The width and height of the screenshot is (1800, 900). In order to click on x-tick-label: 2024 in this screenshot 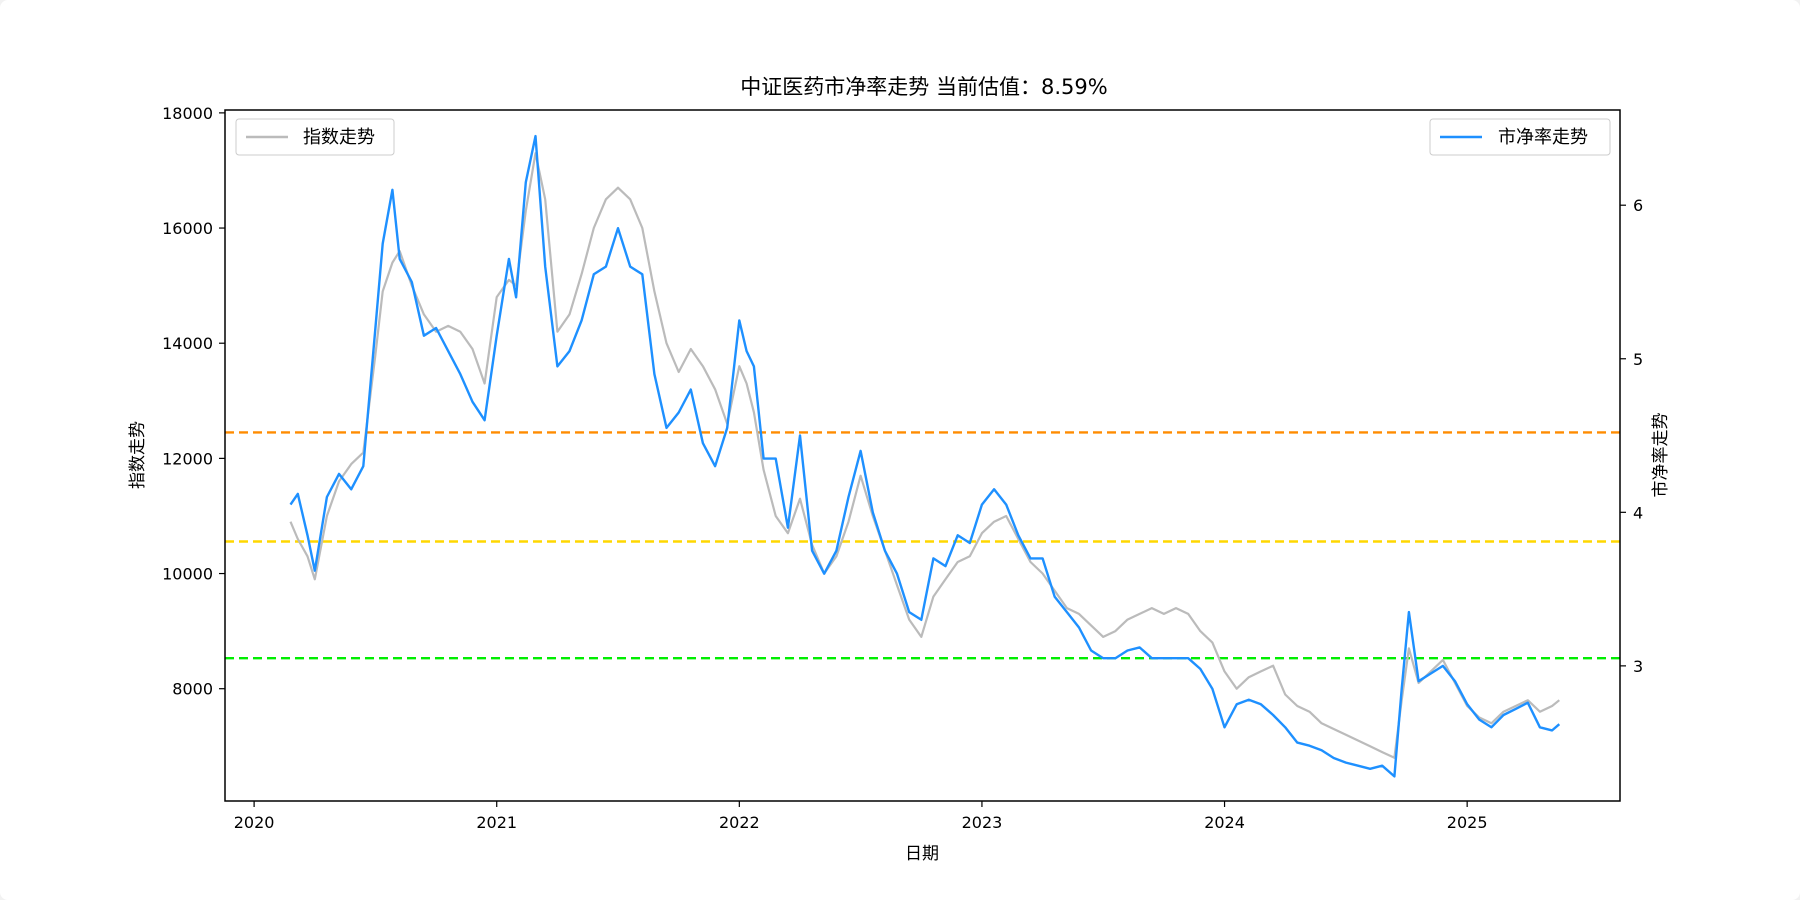, I will do `click(1224, 822)`.